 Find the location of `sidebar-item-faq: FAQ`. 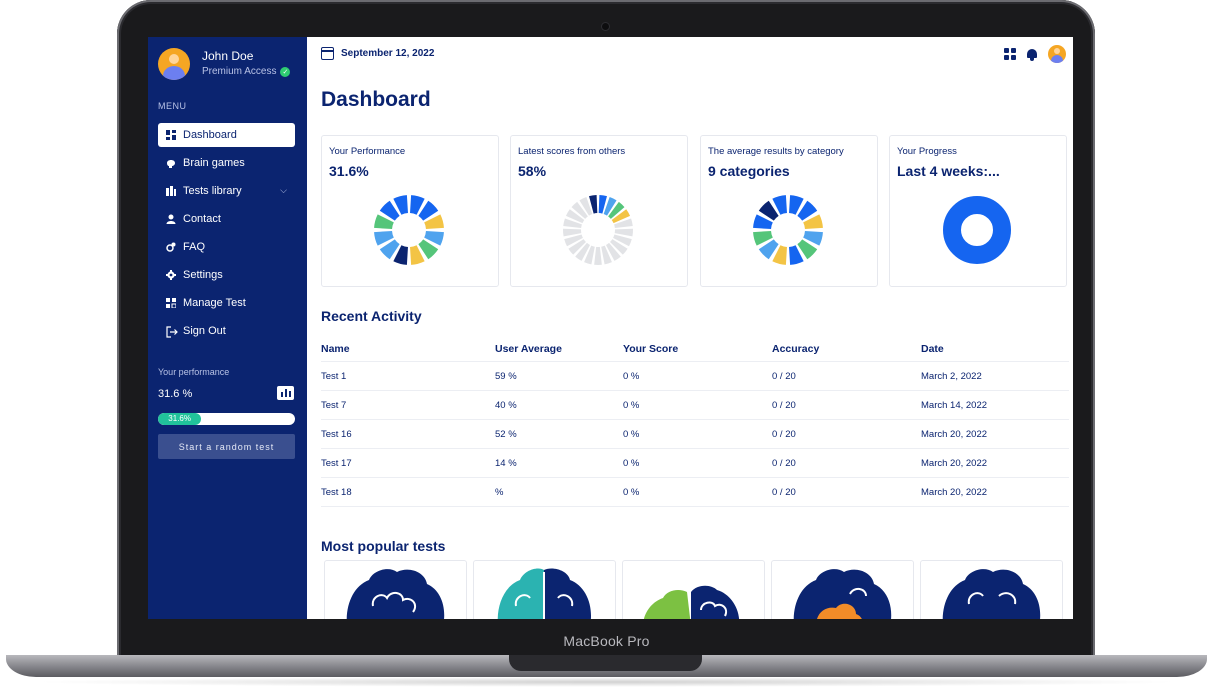

sidebar-item-faq: FAQ is located at coordinates (226, 247).